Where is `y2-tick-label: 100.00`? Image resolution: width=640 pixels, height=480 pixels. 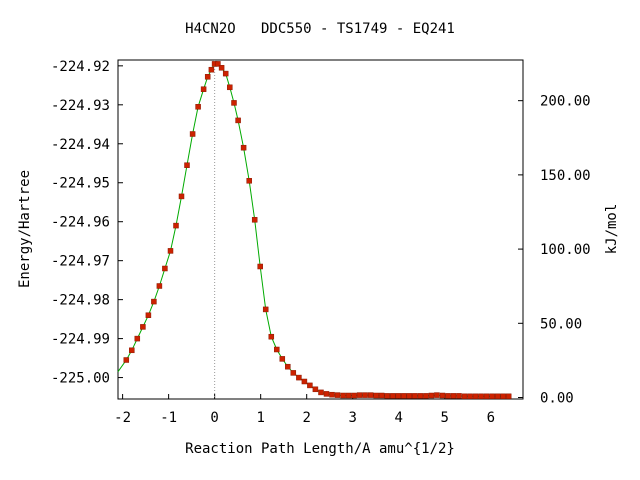 y2-tick-label: 100.00 is located at coordinates (565, 250).